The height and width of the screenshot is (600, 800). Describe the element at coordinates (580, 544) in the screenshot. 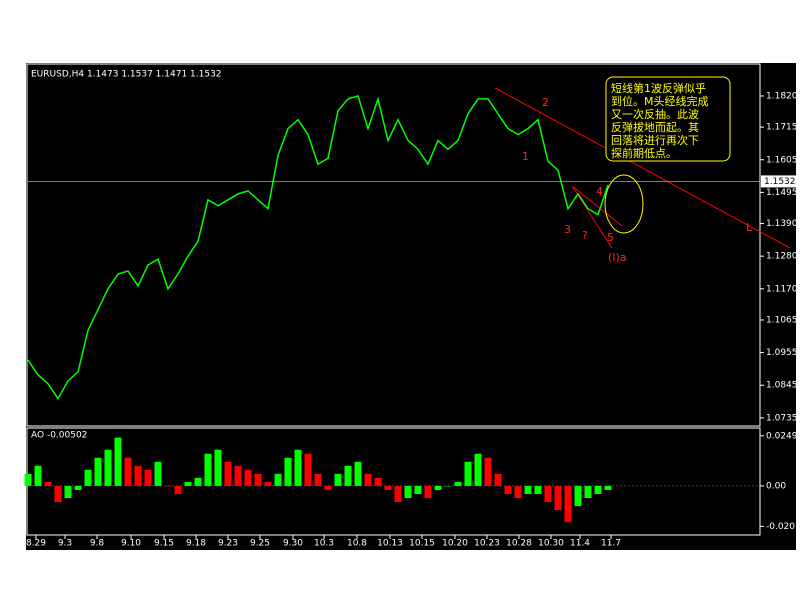

I see `x-tick-label: 11.4` at that location.